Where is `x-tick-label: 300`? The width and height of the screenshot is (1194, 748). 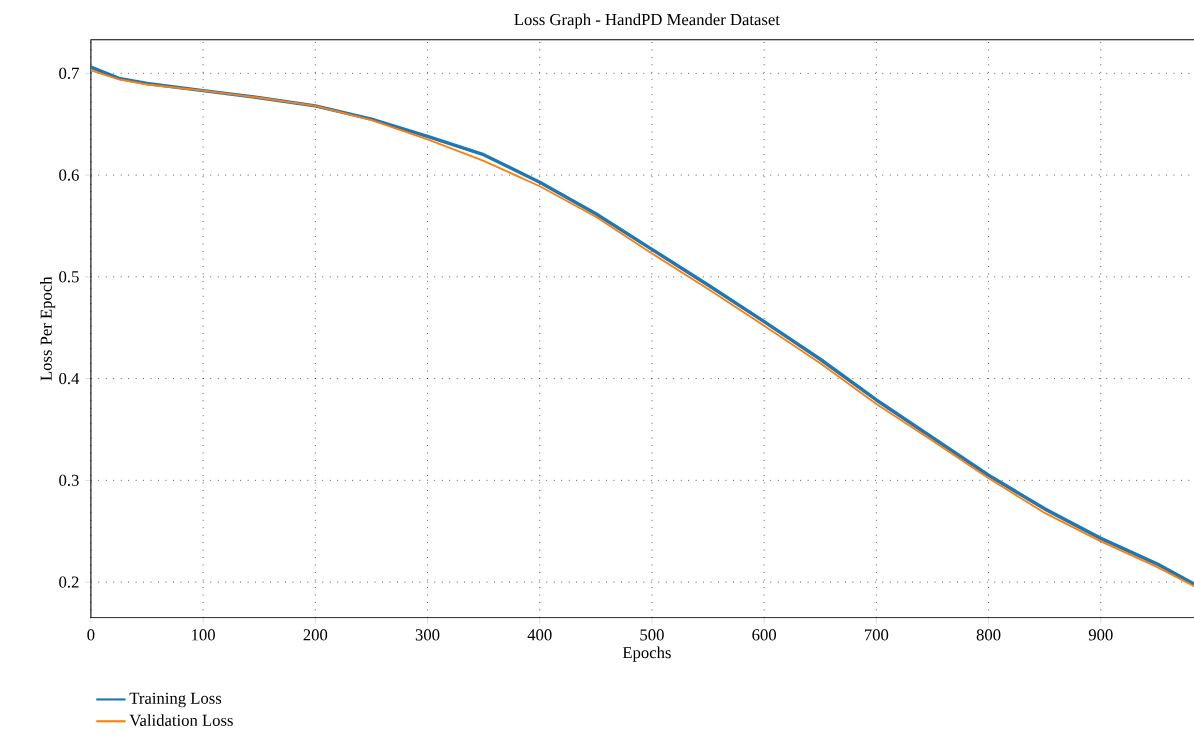 x-tick-label: 300 is located at coordinates (427, 635).